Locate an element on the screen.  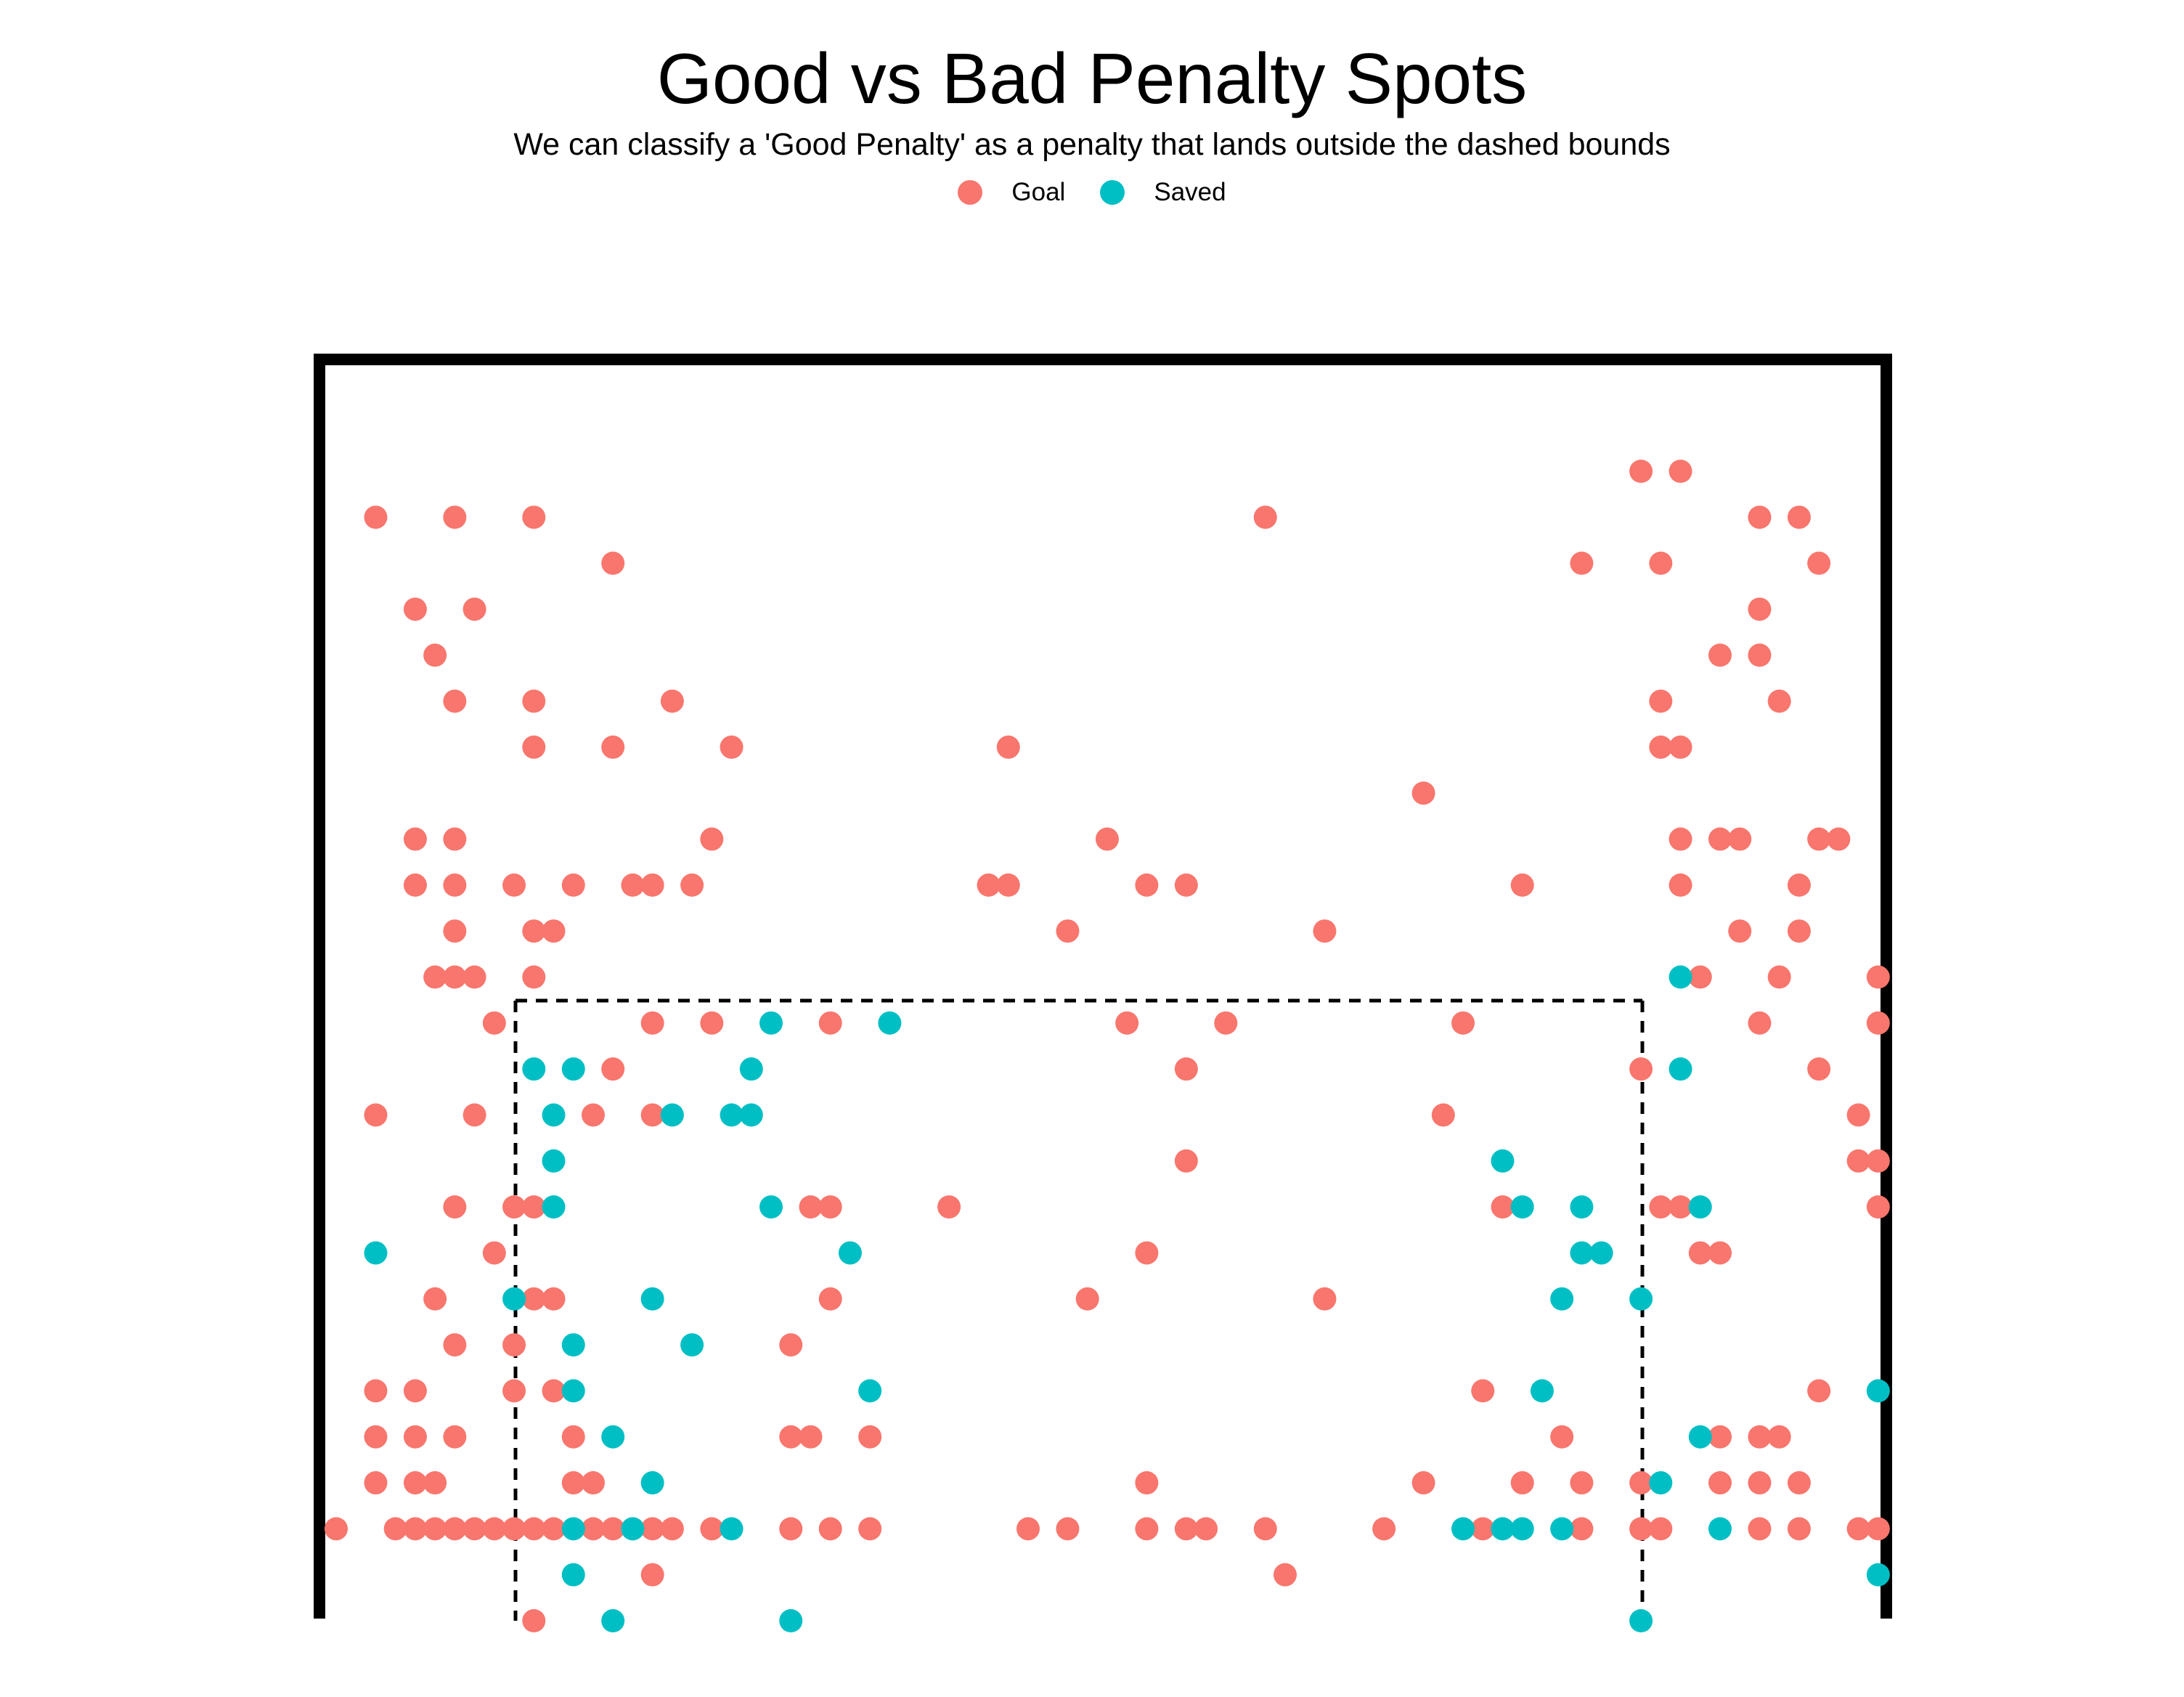
legend-label-saved: Saved is located at coordinates (1190, 192).